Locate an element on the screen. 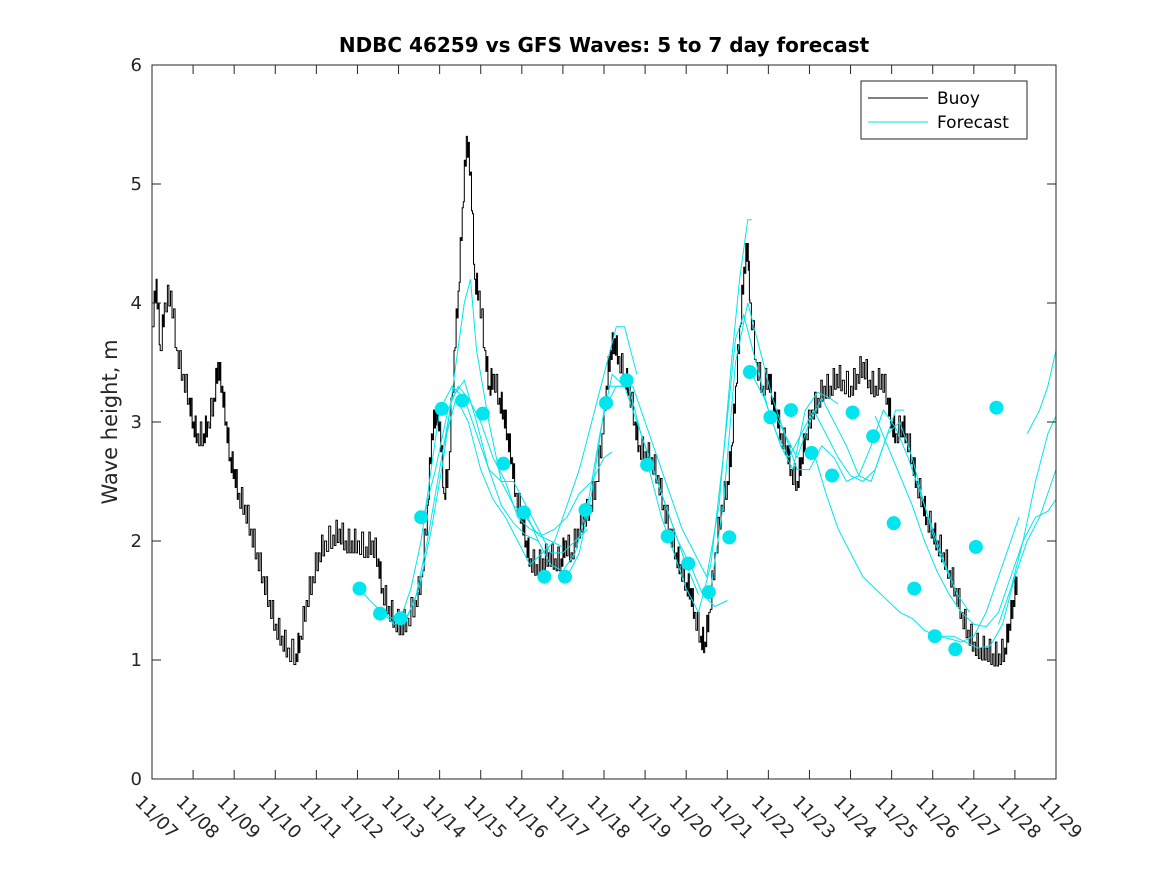  legend: Buoy Forecast is located at coordinates (944, 110).